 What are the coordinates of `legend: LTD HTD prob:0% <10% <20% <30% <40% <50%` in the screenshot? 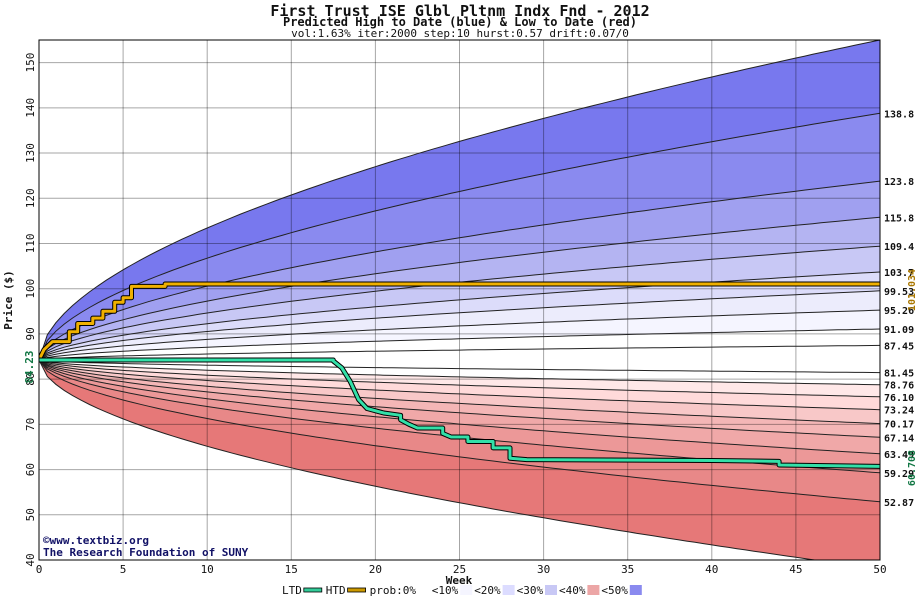 It's located at (462, 590).